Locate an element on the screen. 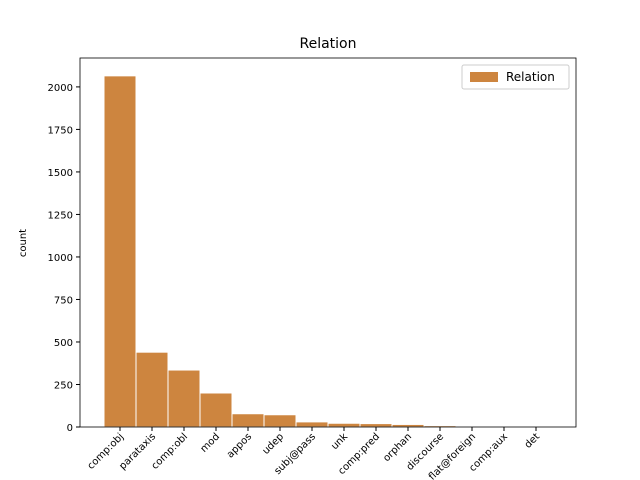  chart-title: Relation is located at coordinates (328, 44).